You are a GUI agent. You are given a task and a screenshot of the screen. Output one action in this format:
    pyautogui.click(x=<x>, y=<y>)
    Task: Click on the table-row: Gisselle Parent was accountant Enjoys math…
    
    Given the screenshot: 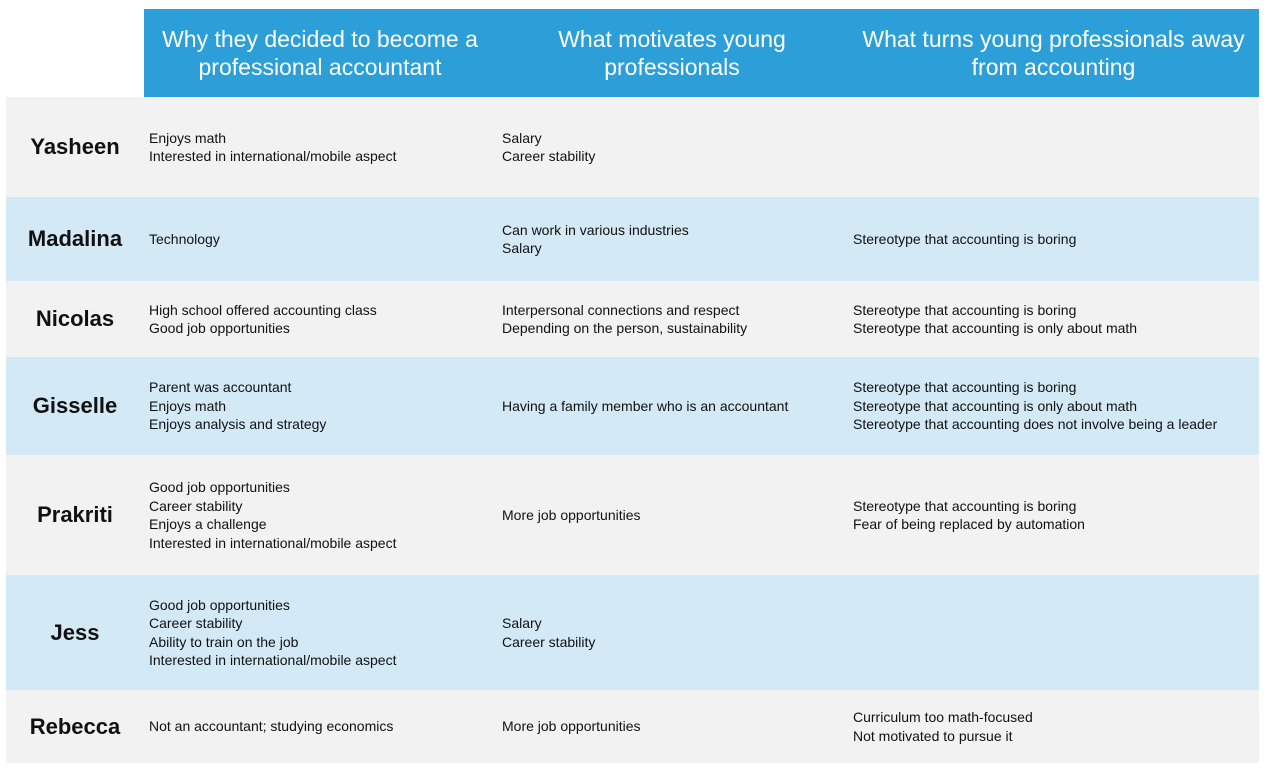 What is the action you would take?
    pyautogui.click(x=632, y=406)
    